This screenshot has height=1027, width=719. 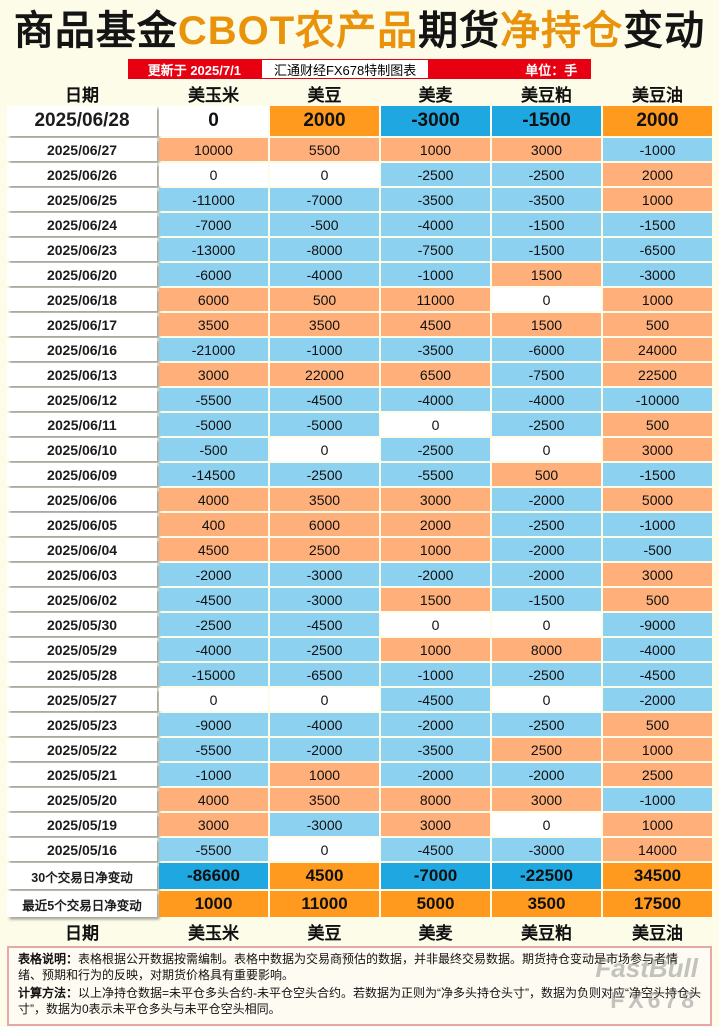 What do you see at coordinates (324, 95) in the screenshot?
I see `column-header: 美豆` at bounding box center [324, 95].